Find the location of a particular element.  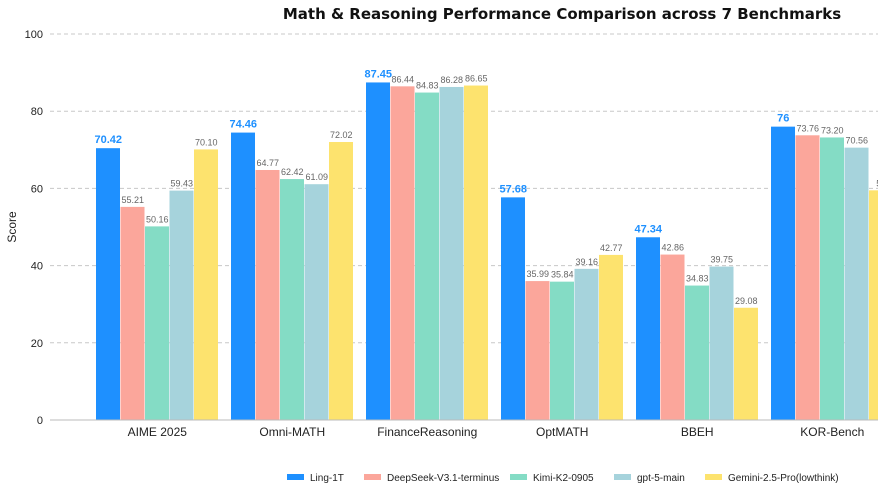

y-tick-label: 0 is located at coordinates (40, 421).